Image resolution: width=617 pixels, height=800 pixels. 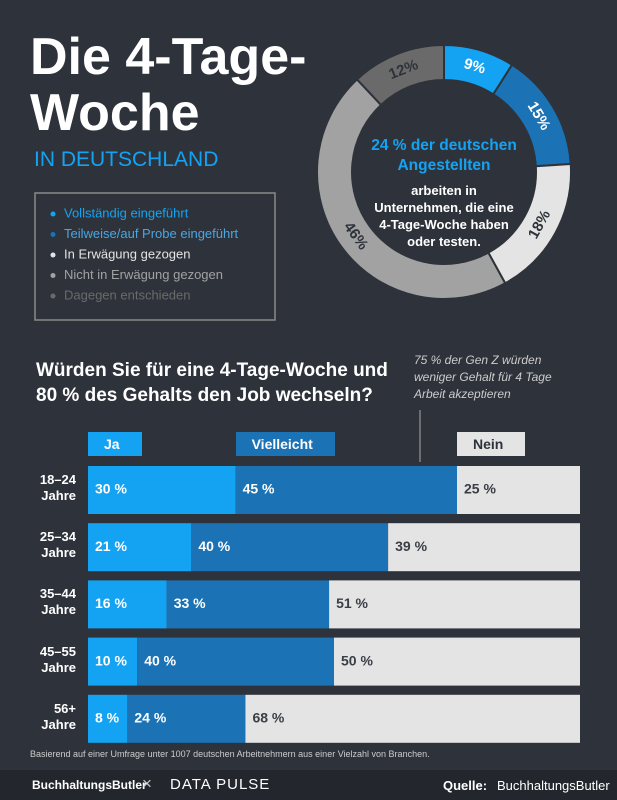 I want to click on value-label: 10 %, so click(x=111, y=660).